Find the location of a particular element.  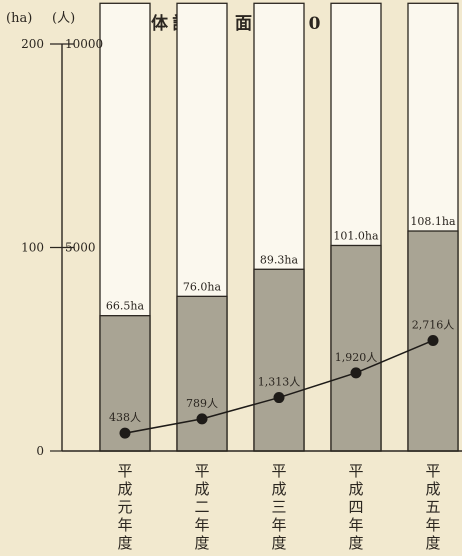

left-tick-label: 100 is located at coordinates (32, 248).